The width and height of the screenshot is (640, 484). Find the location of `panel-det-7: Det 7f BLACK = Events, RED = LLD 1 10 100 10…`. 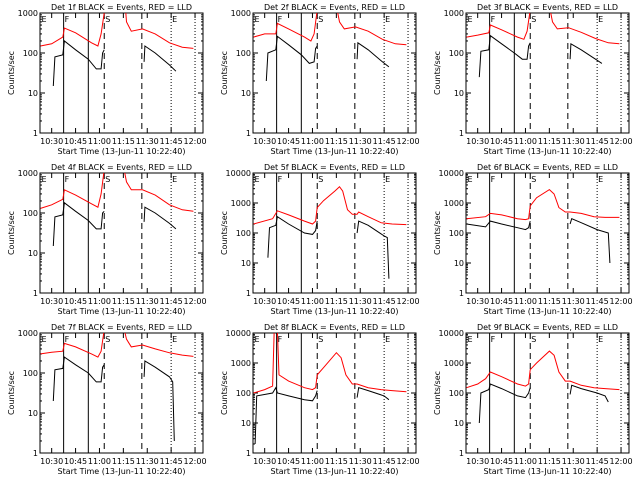

panel-det-7: Det 7f BLACK = Events, RED = LLD 1 10 100 10… is located at coordinates (107, 399).